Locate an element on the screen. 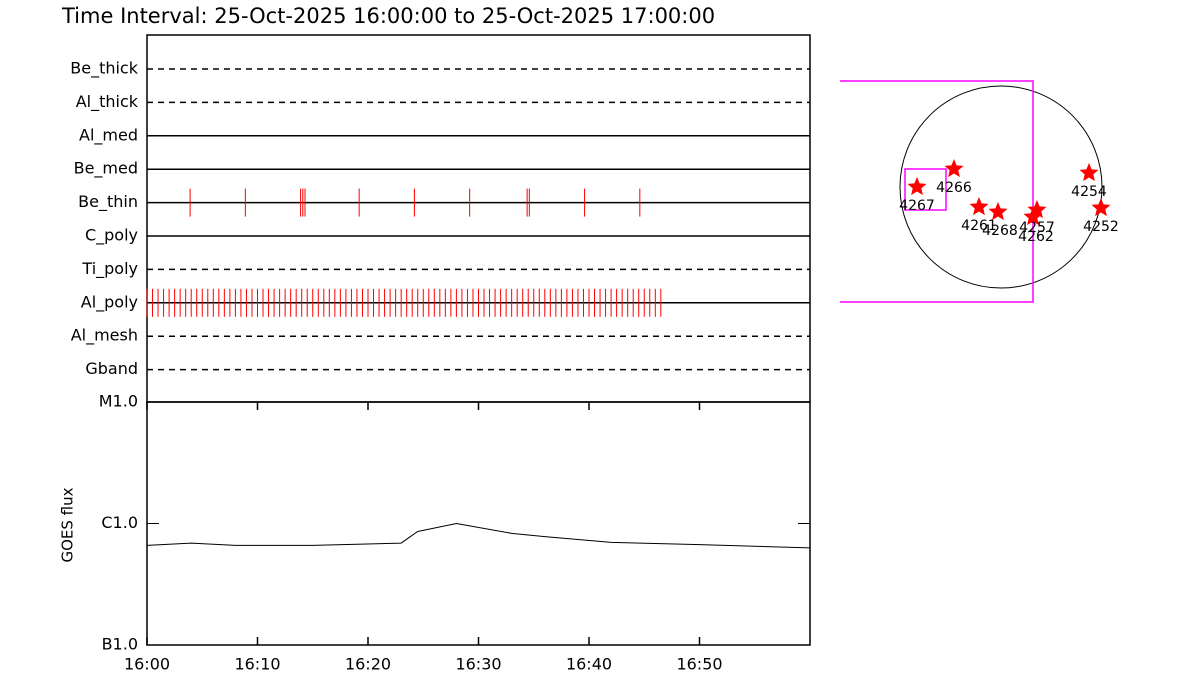 This screenshot has width=1200, height=700. region-label: 4267 is located at coordinates (917, 206).